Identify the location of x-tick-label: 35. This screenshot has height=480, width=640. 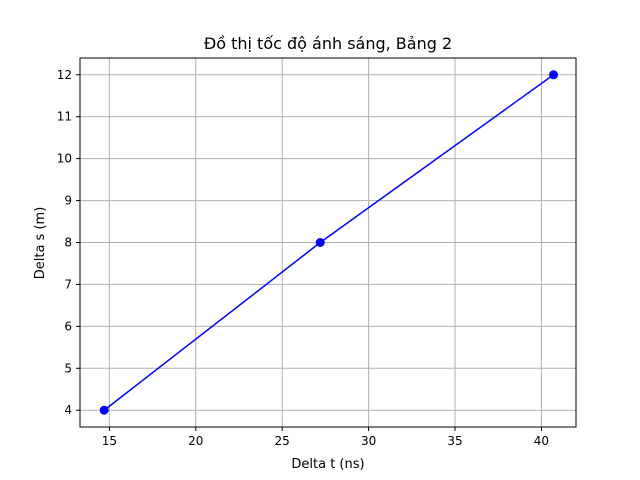
(454, 441).